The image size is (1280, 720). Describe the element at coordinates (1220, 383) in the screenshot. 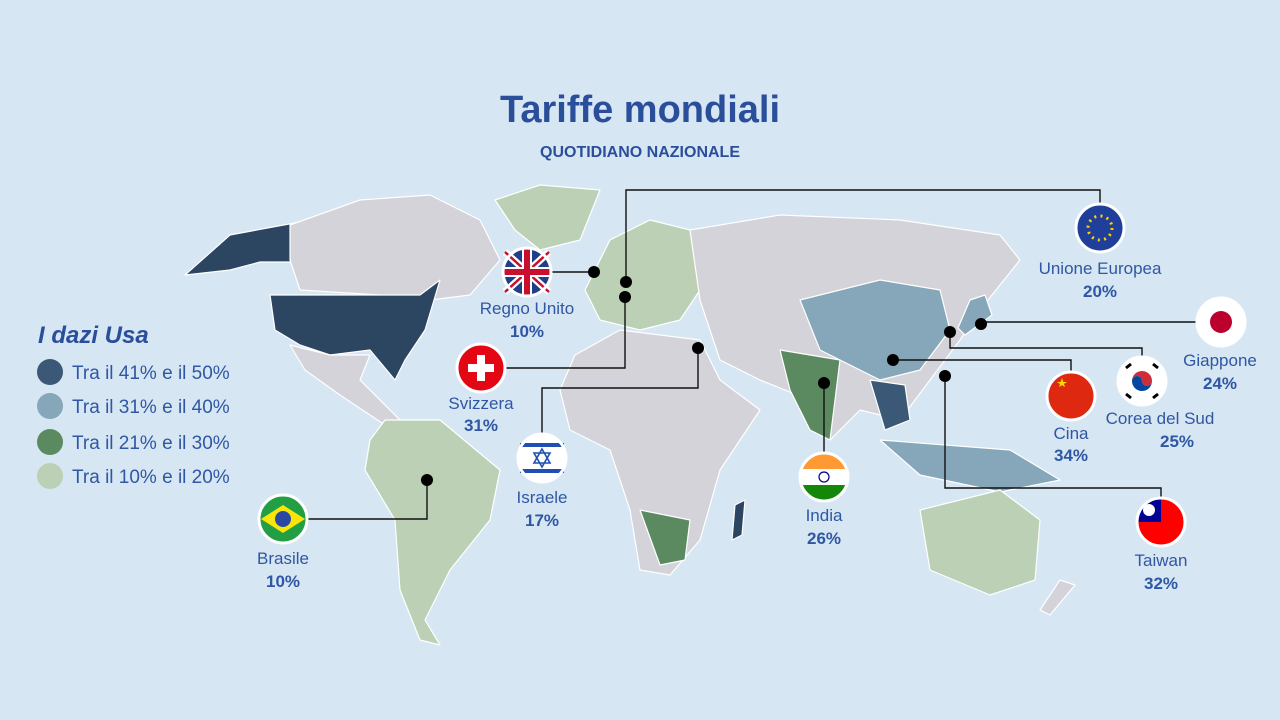

I see `tariff-rate: 24%` at that location.